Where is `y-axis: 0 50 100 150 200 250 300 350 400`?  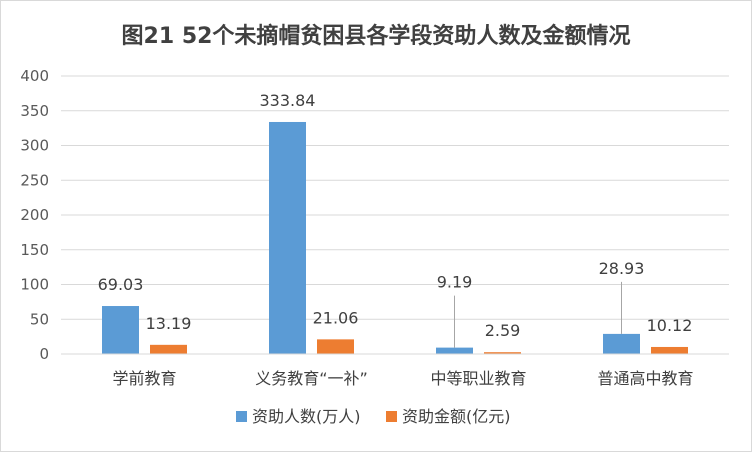 y-axis: 0 50 100 150 200 250 300 350 400 is located at coordinates (34, 215).